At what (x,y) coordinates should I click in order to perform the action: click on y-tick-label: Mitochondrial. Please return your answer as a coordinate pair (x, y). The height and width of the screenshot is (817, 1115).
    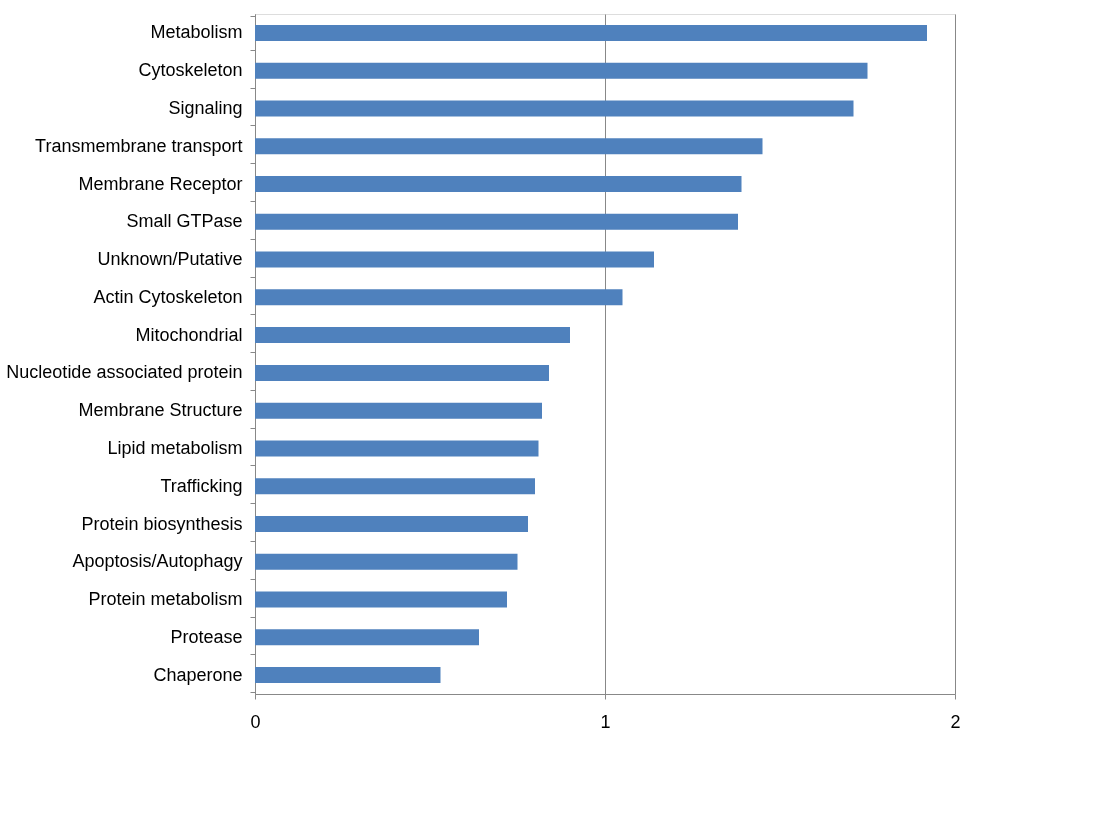
    Looking at the image, I should click on (189, 334).